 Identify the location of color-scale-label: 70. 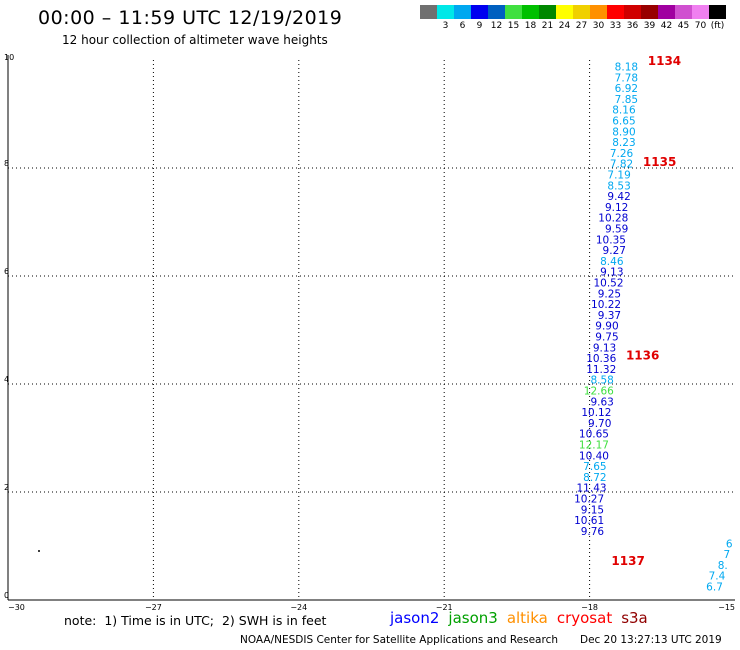
(700, 26).